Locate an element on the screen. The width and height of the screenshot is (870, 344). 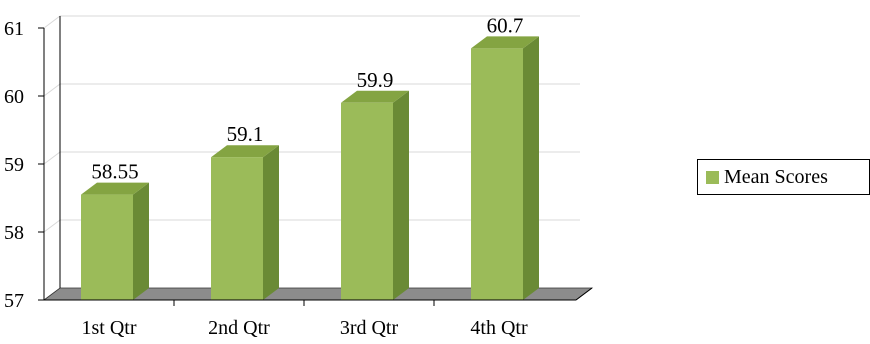
data-label: 60.7 is located at coordinates (505, 25).